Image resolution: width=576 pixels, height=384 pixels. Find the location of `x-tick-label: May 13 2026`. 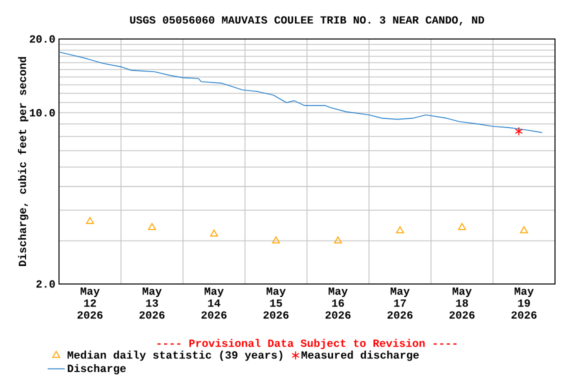

x-tick-label: May 13 2026 is located at coordinates (152, 303).